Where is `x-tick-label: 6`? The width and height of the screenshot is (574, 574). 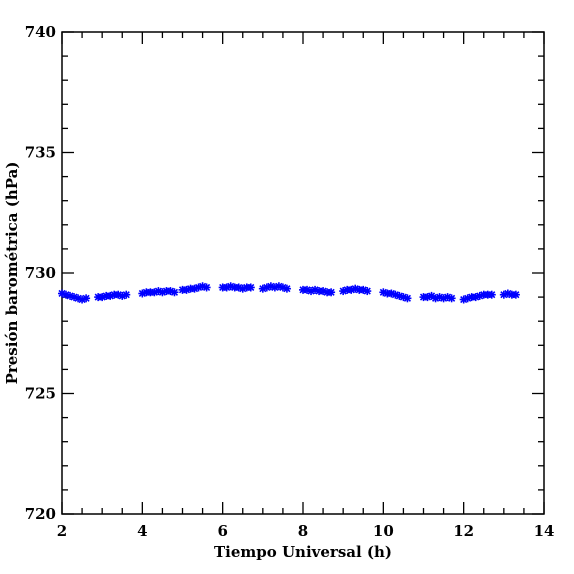 x-tick-label: 6 is located at coordinates (222, 531).